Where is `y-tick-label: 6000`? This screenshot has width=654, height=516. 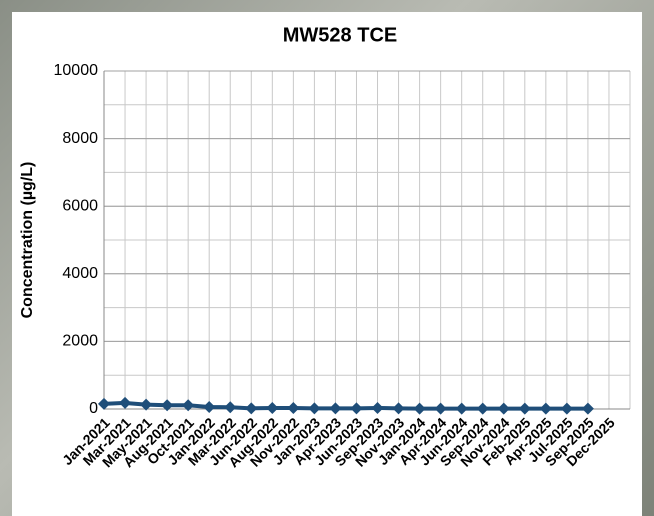
y-tick-label: 6000 is located at coordinates (80, 205).